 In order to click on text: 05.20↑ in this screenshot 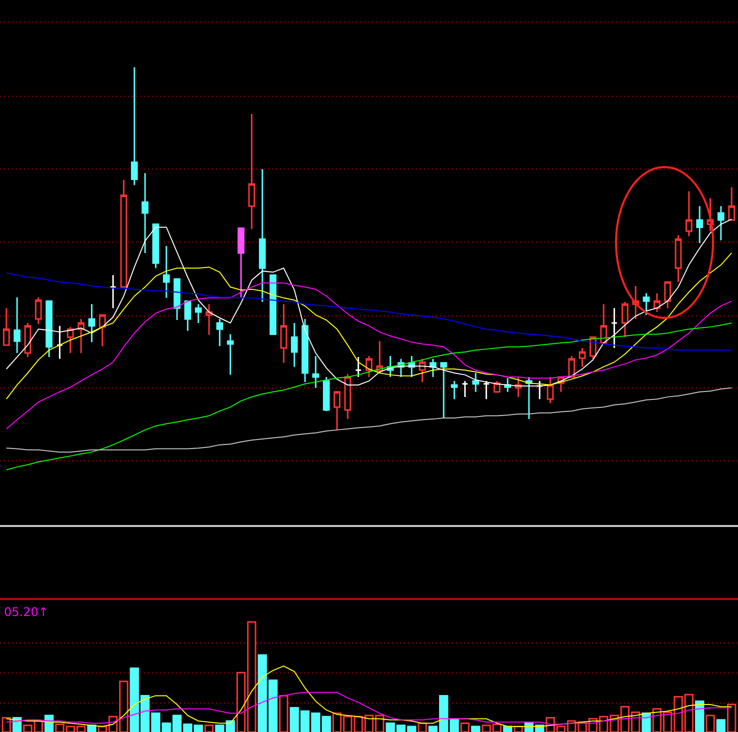, I will do `click(26, 612)`.